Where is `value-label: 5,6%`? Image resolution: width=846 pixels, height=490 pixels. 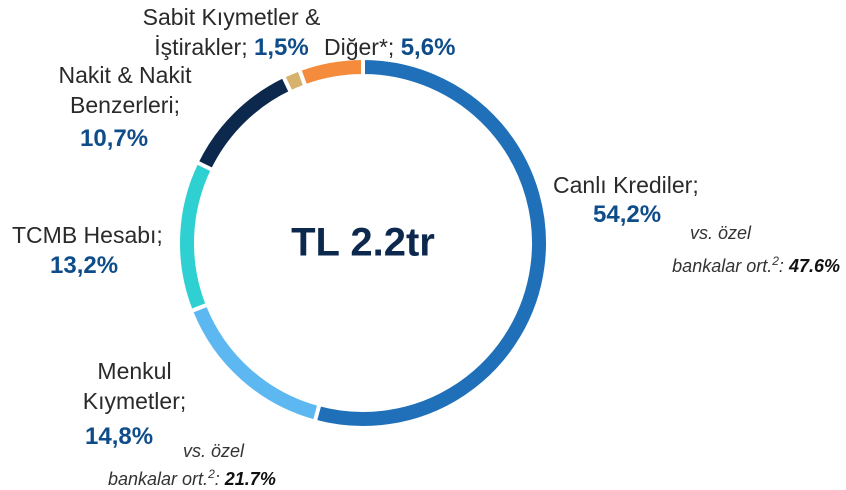 value-label: 5,6% is located at coordinates (428, 47).